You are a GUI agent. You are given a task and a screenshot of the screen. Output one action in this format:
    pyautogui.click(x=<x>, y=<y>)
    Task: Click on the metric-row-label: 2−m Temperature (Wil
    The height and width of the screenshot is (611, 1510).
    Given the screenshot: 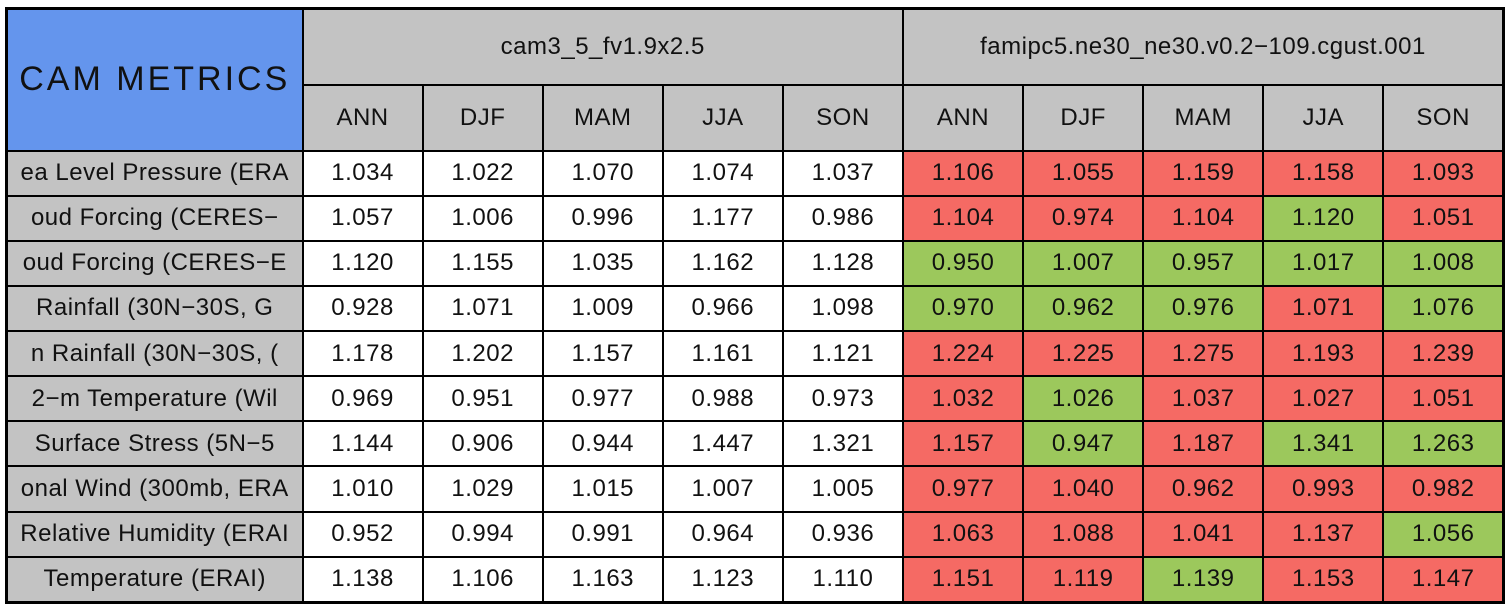 What is the action you would take?
    pyautogui.click(x=154, y=399)
    